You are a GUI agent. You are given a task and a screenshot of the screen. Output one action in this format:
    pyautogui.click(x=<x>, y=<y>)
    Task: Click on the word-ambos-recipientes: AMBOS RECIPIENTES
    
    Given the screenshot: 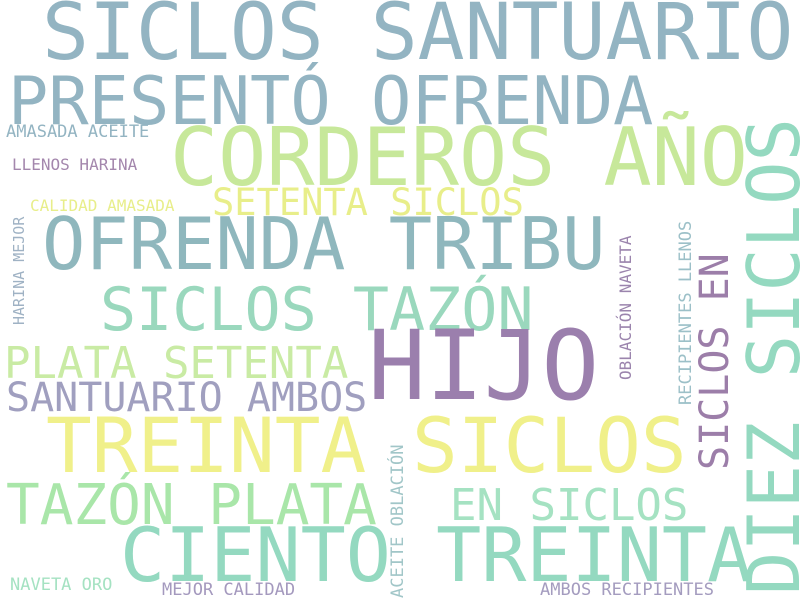 What is the action you would take?
    pyautogui.click(x=627, y=590)
    